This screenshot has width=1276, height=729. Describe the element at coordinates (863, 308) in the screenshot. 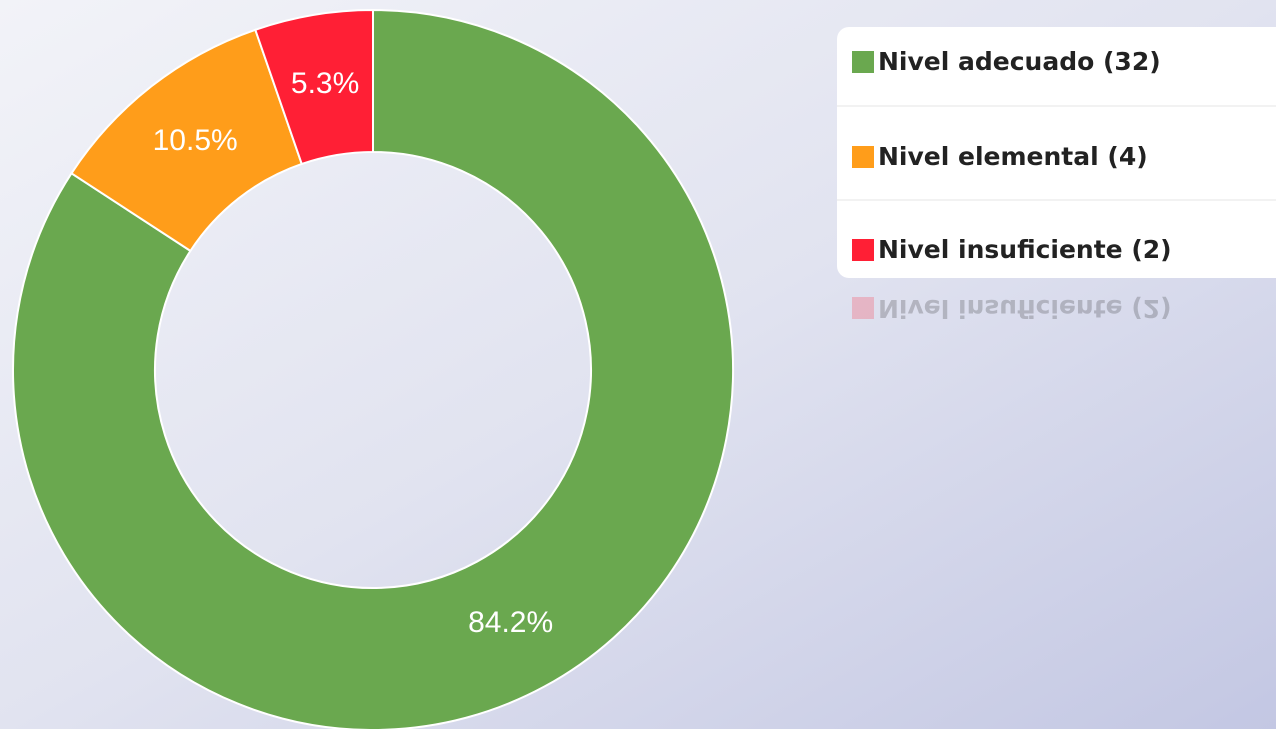

I see `legend-swatch-reflection` at that location.